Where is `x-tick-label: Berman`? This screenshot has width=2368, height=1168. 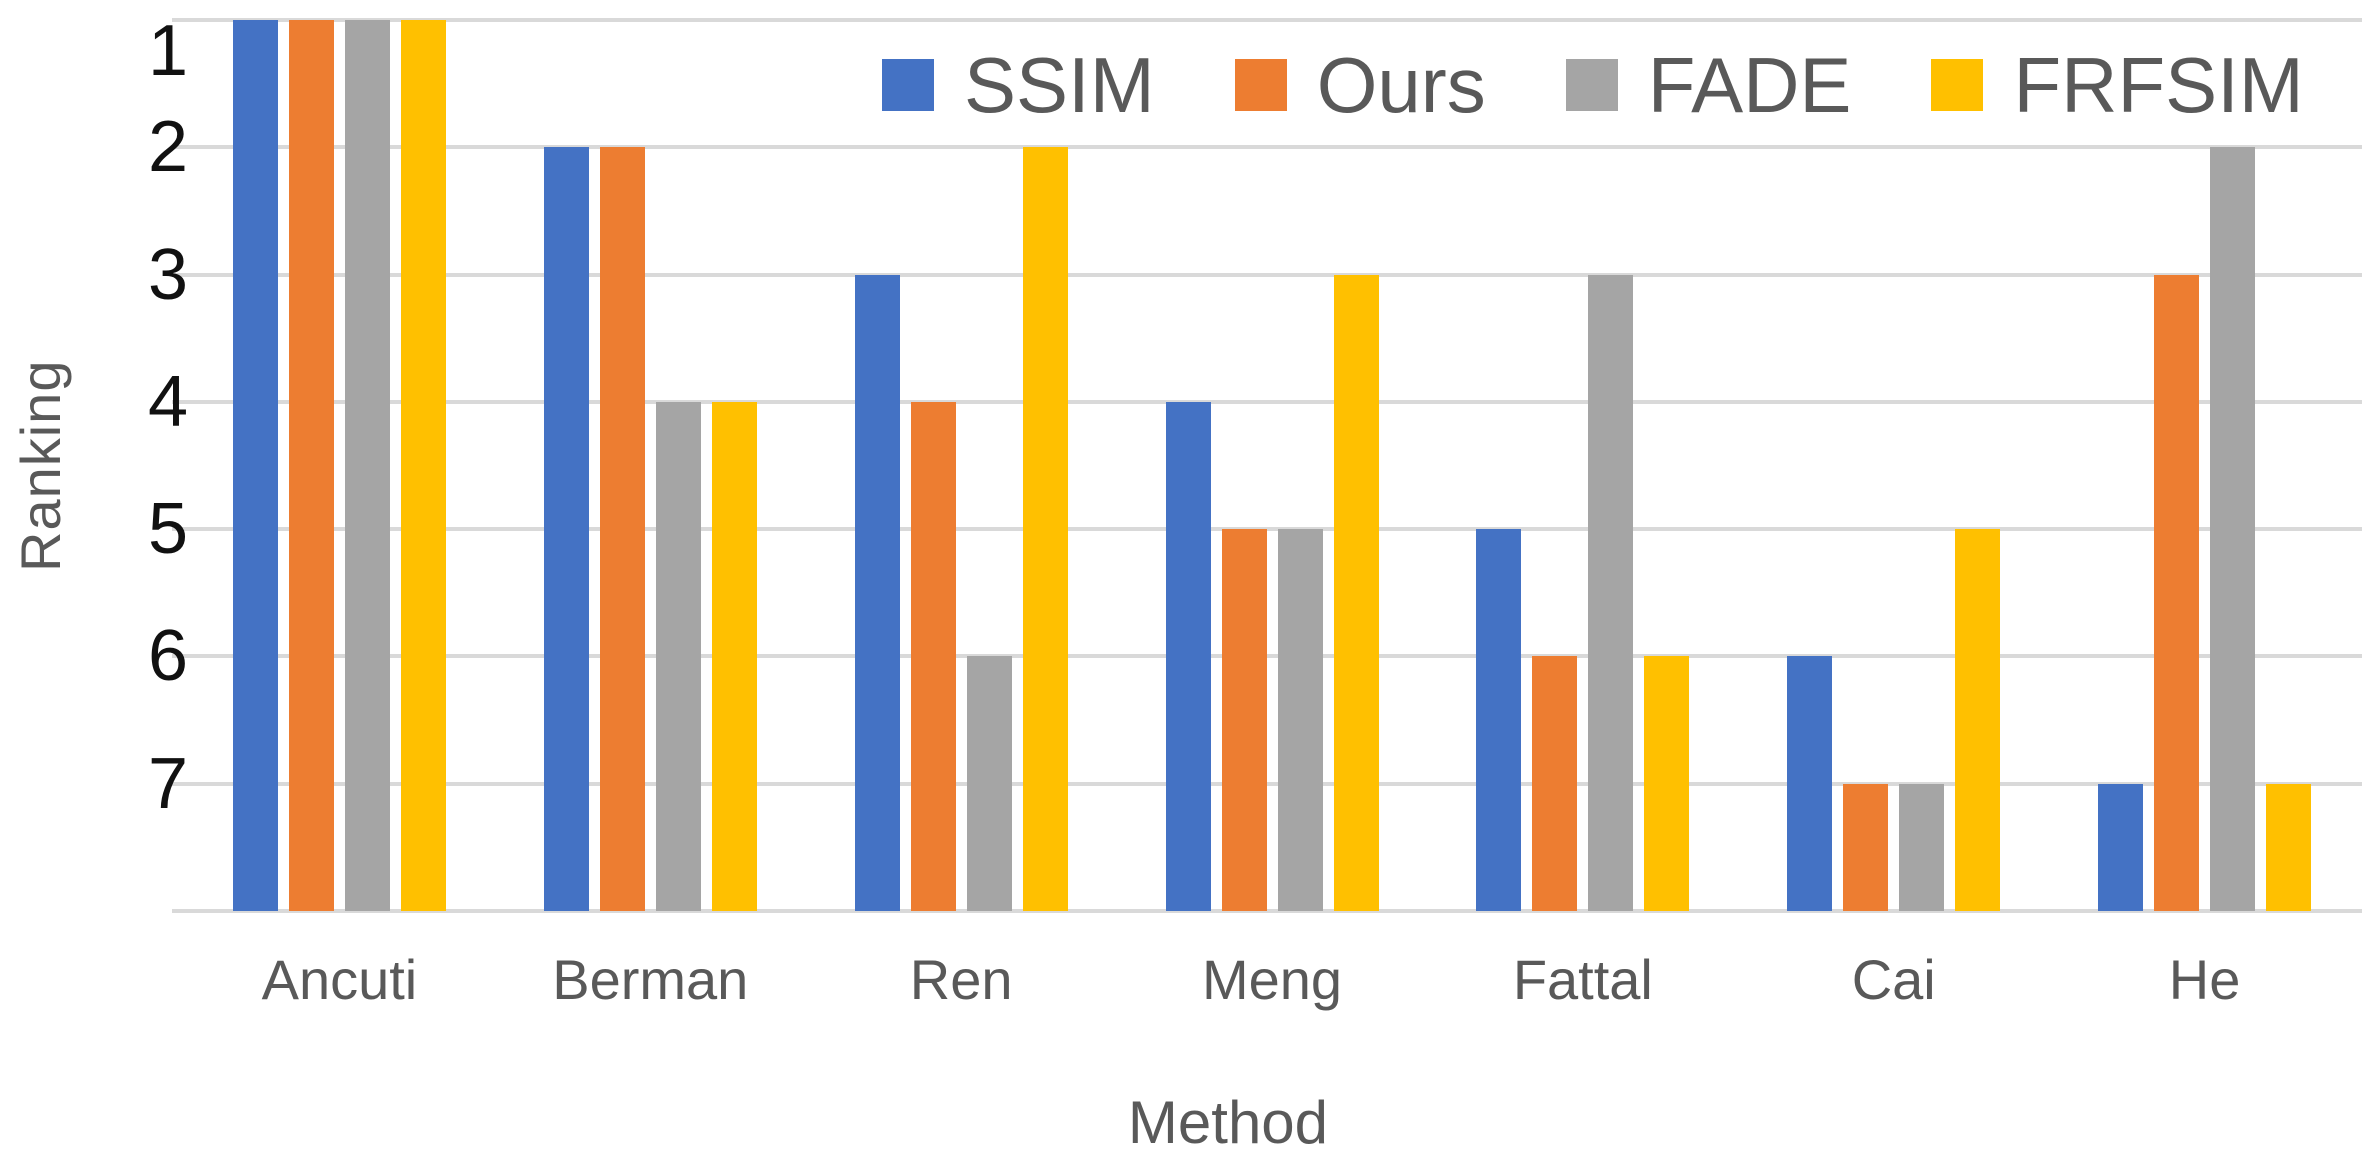
x-tick-label: Berman is located at coordinates (650, 979).